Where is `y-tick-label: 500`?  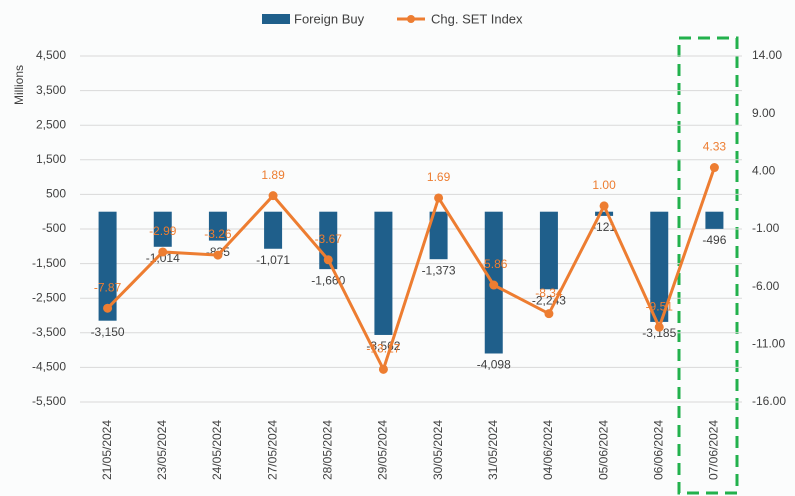 y-tick-label: 500 is located at coordinates (56, 194).